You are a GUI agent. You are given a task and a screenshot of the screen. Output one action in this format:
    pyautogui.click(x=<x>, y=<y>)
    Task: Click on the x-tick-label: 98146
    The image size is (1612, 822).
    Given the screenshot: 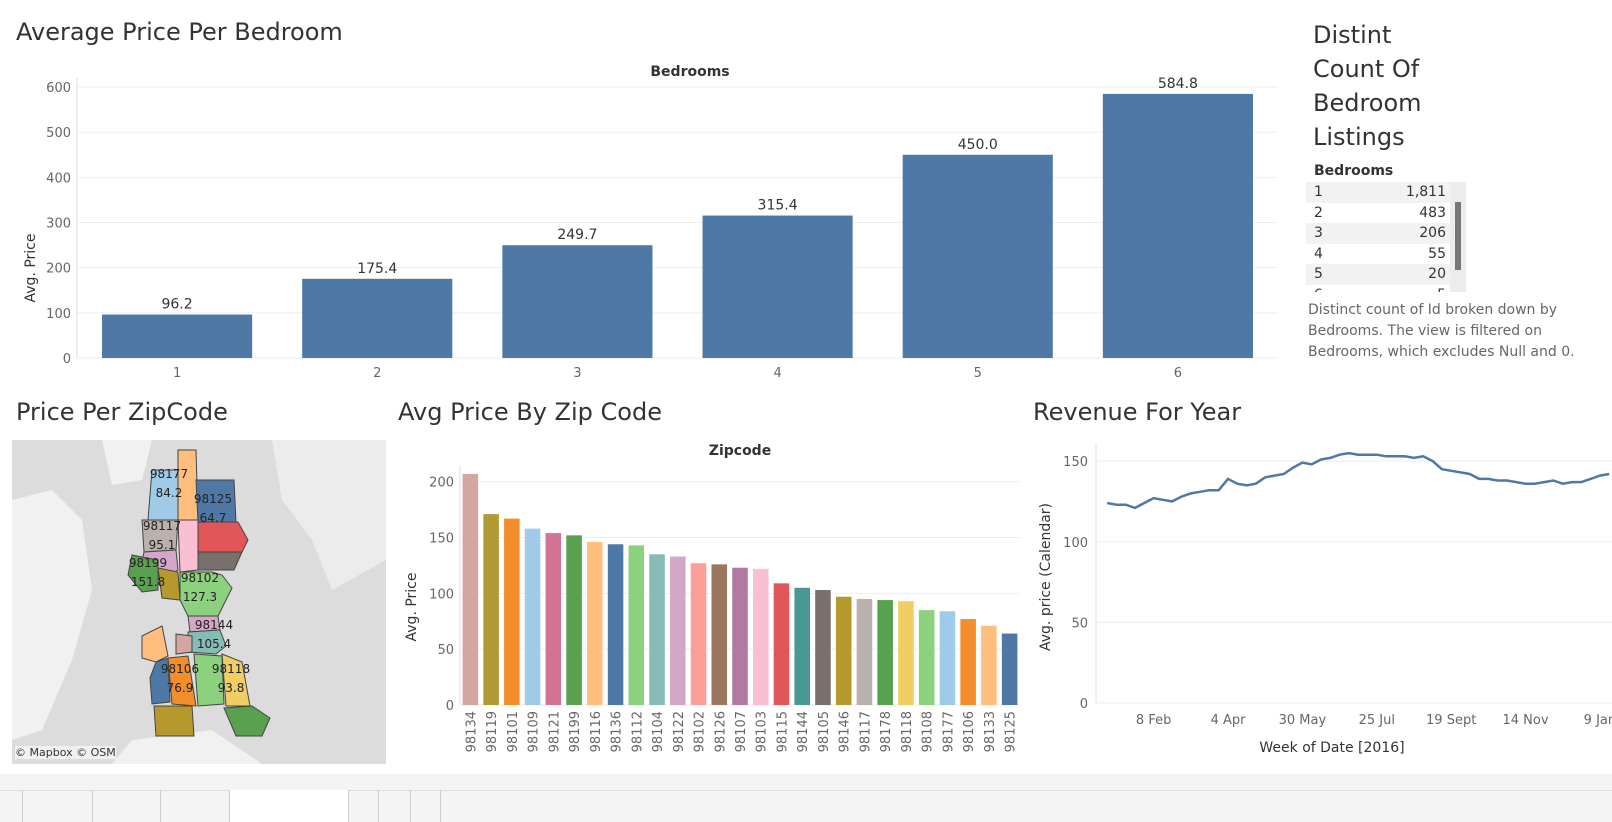 What is the action you would take?
    pyautogui.click(x=845, y=731)
    